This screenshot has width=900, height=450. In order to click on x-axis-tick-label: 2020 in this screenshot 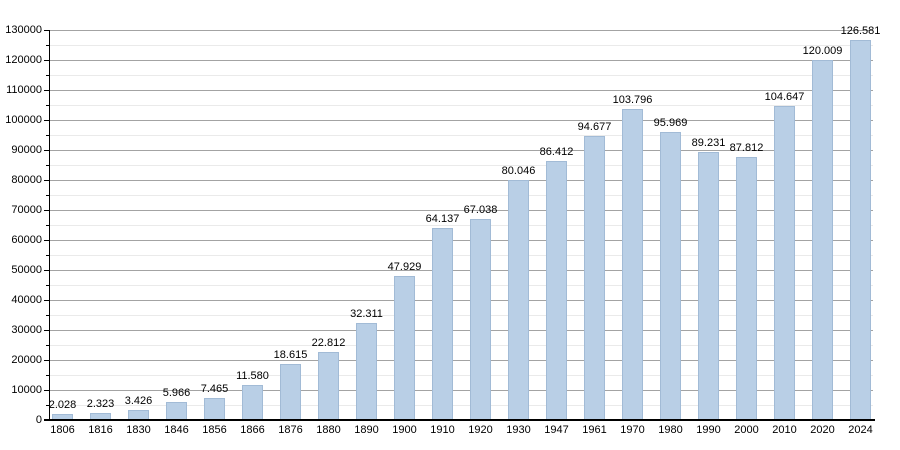, I will do `click(822, 430)`.